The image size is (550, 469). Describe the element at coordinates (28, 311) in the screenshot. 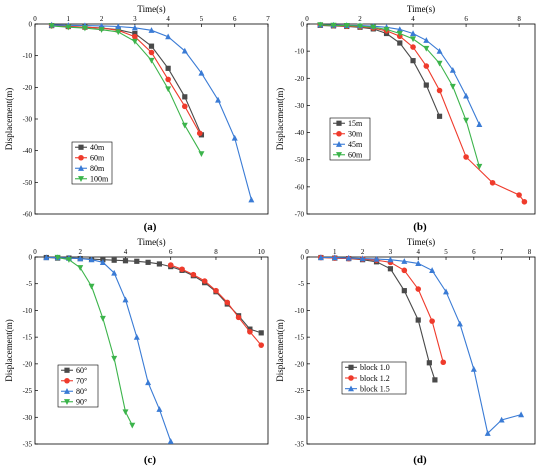

I see `y-tick-label: -10` at that location.